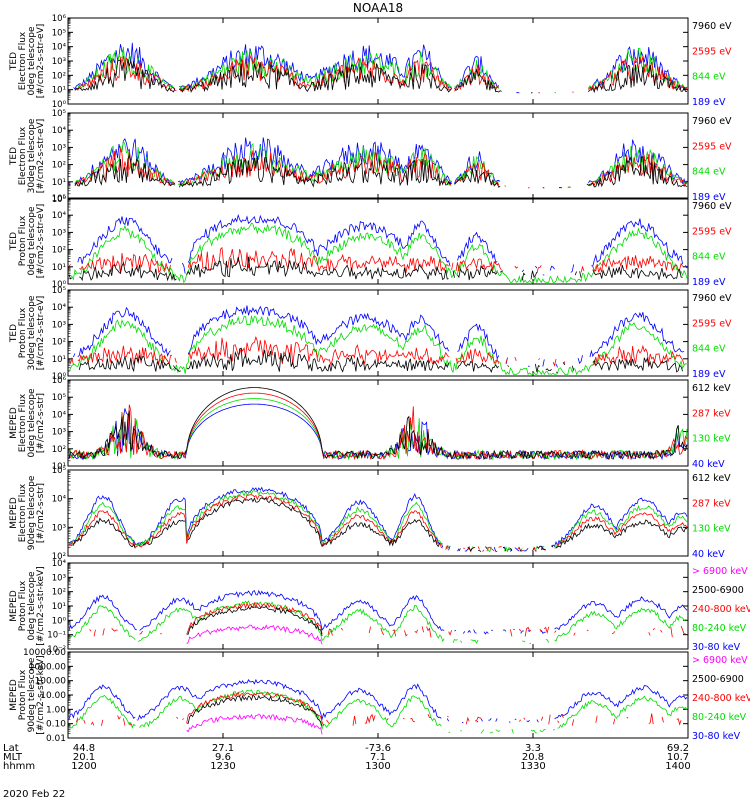 The height and width of the screenshot is (804, 750). Describe the element at coordinates (19, 766) in the screenshot. I see `x-row-label: hhmm` at that location.